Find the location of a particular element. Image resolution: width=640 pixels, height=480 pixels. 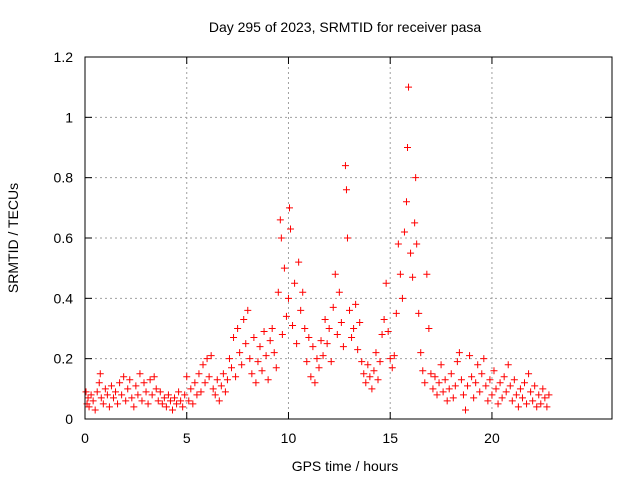

y-tick-label: 0.4 is located at coordinates (64, 298).